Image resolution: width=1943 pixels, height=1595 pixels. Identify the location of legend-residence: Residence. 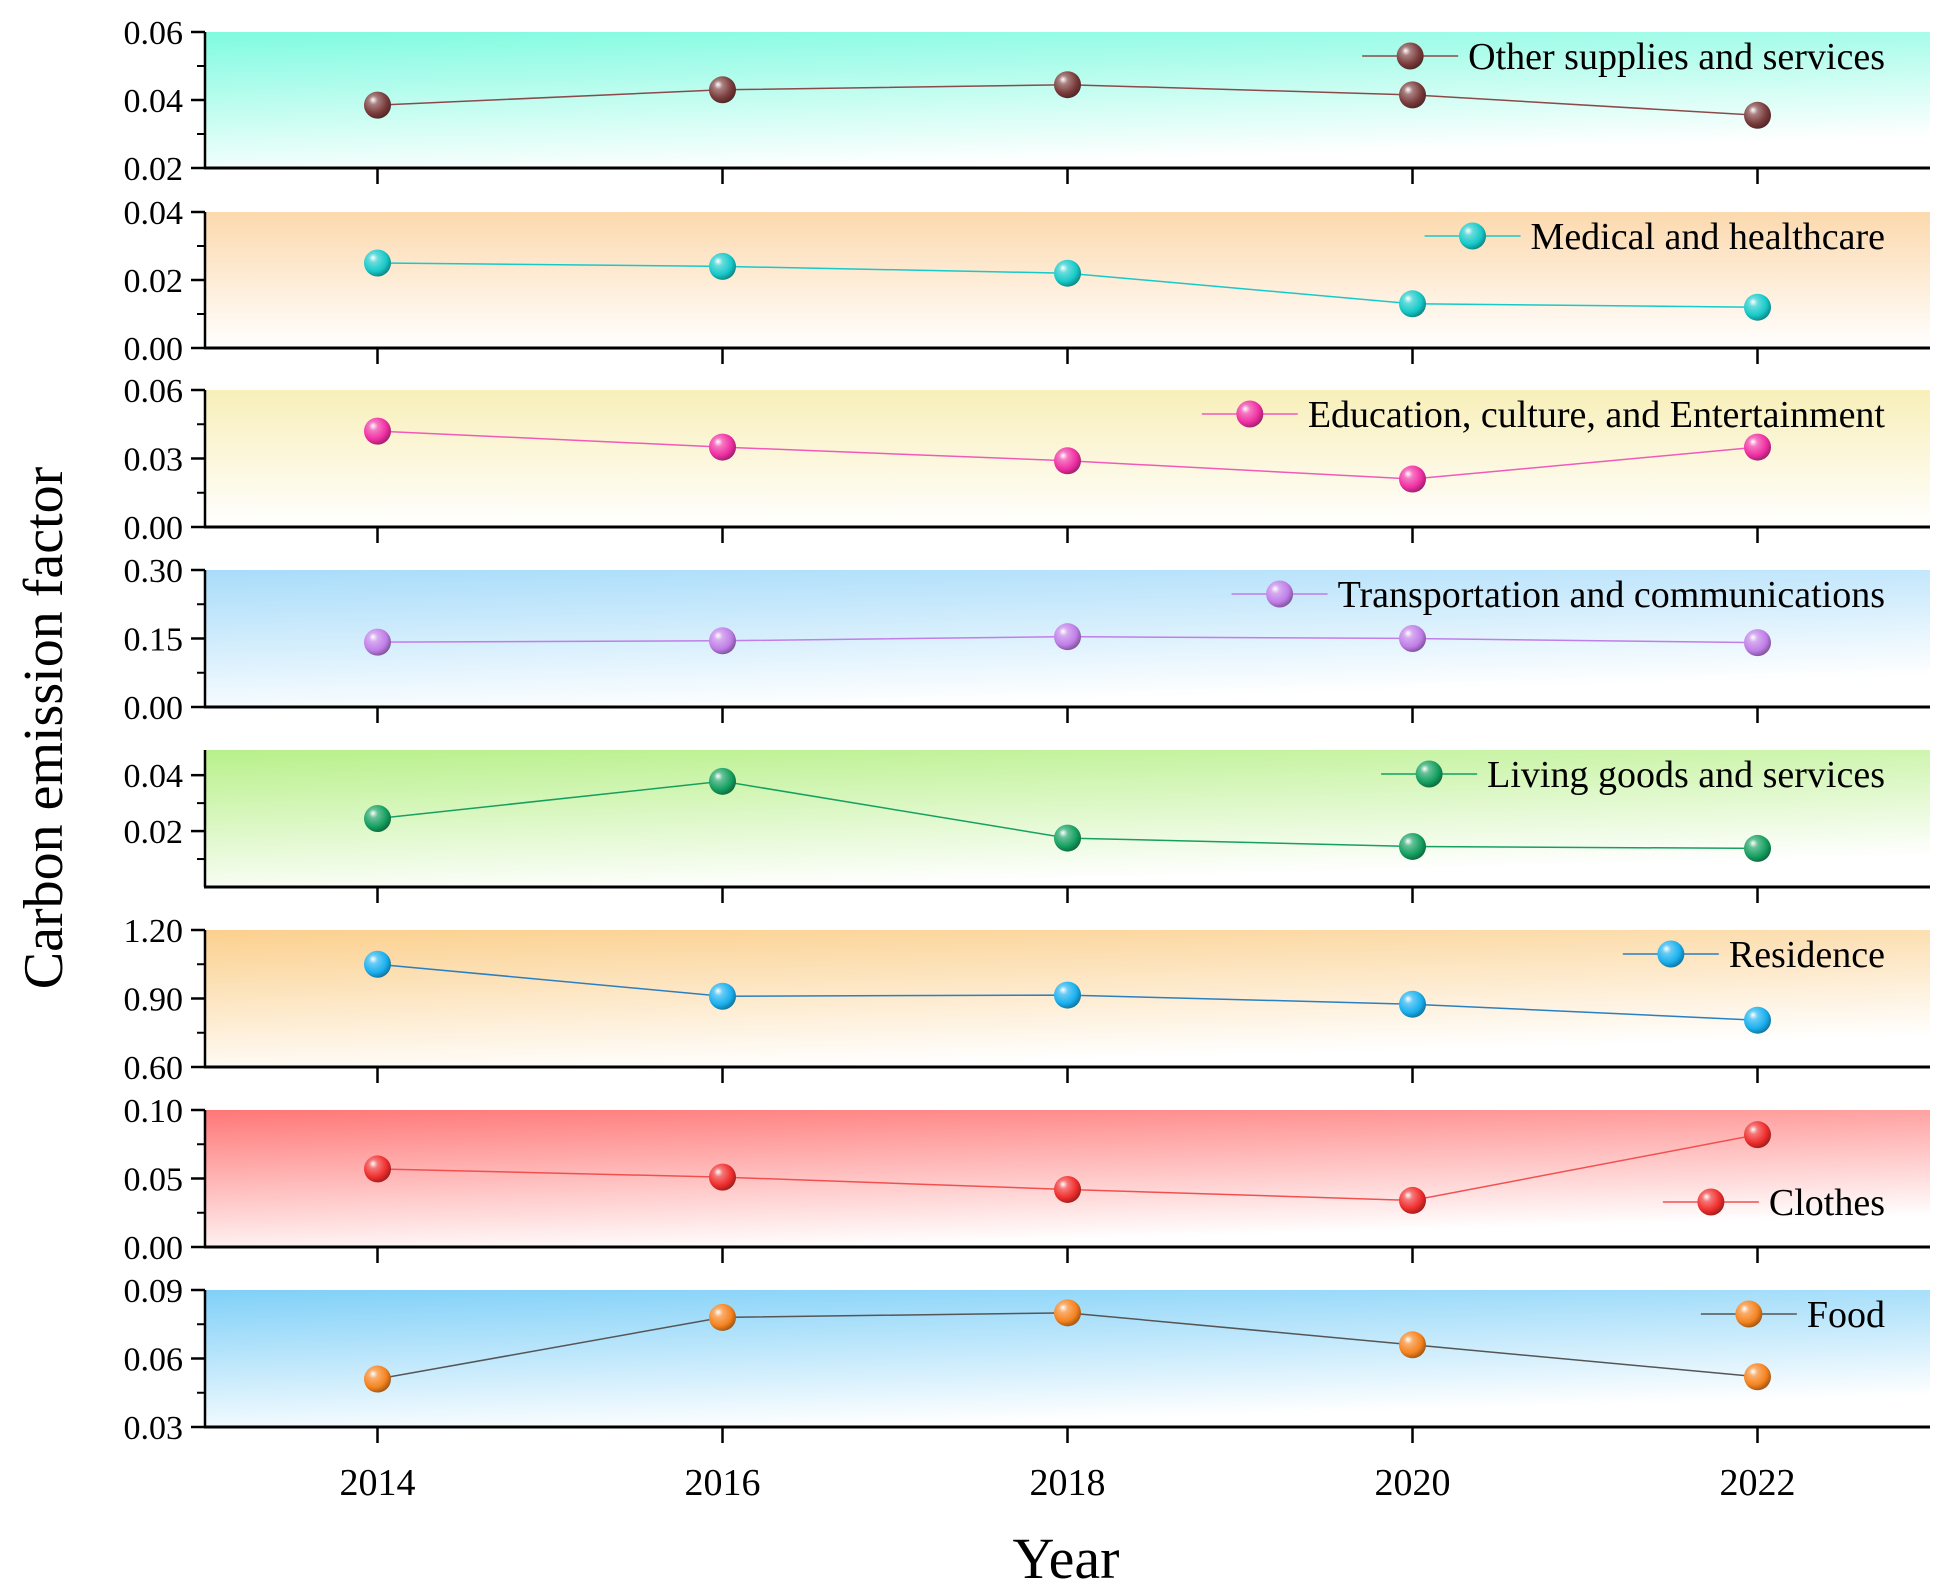
(1753, 955).